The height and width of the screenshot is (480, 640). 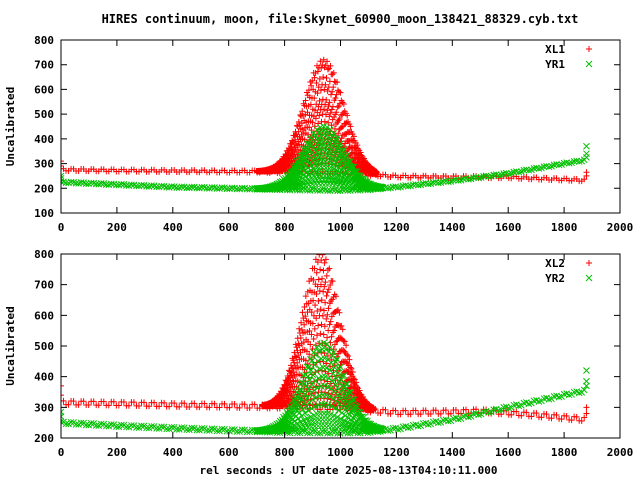 What do you see at coordinates (173, 452) in the screenshot?
I see `x-tick-label: 400` at bounding box center [173, 452].